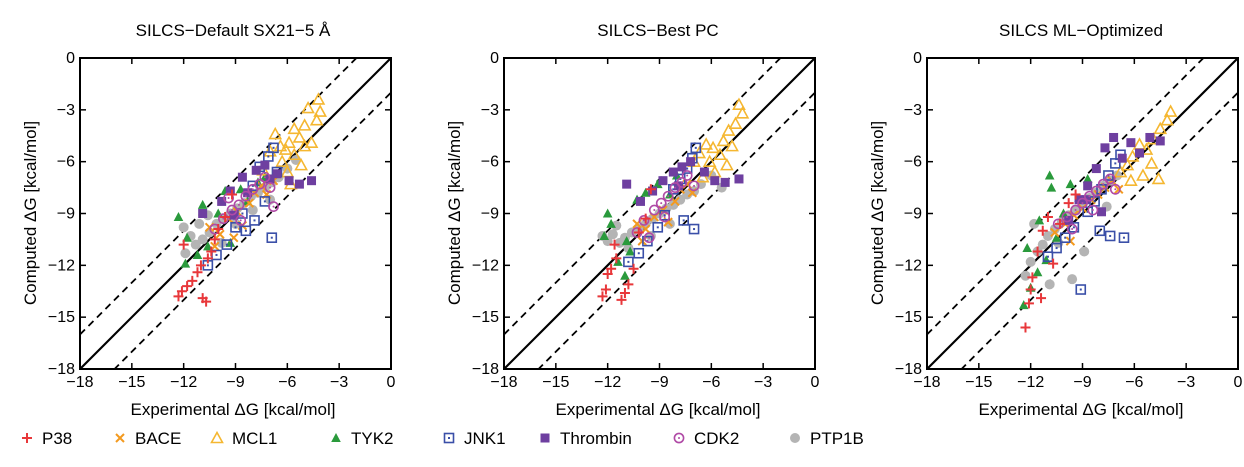 Image resolution: width=1244 pixels, height=467 pixels. I want to click on y-tick-label: 0, so click(494, 58).